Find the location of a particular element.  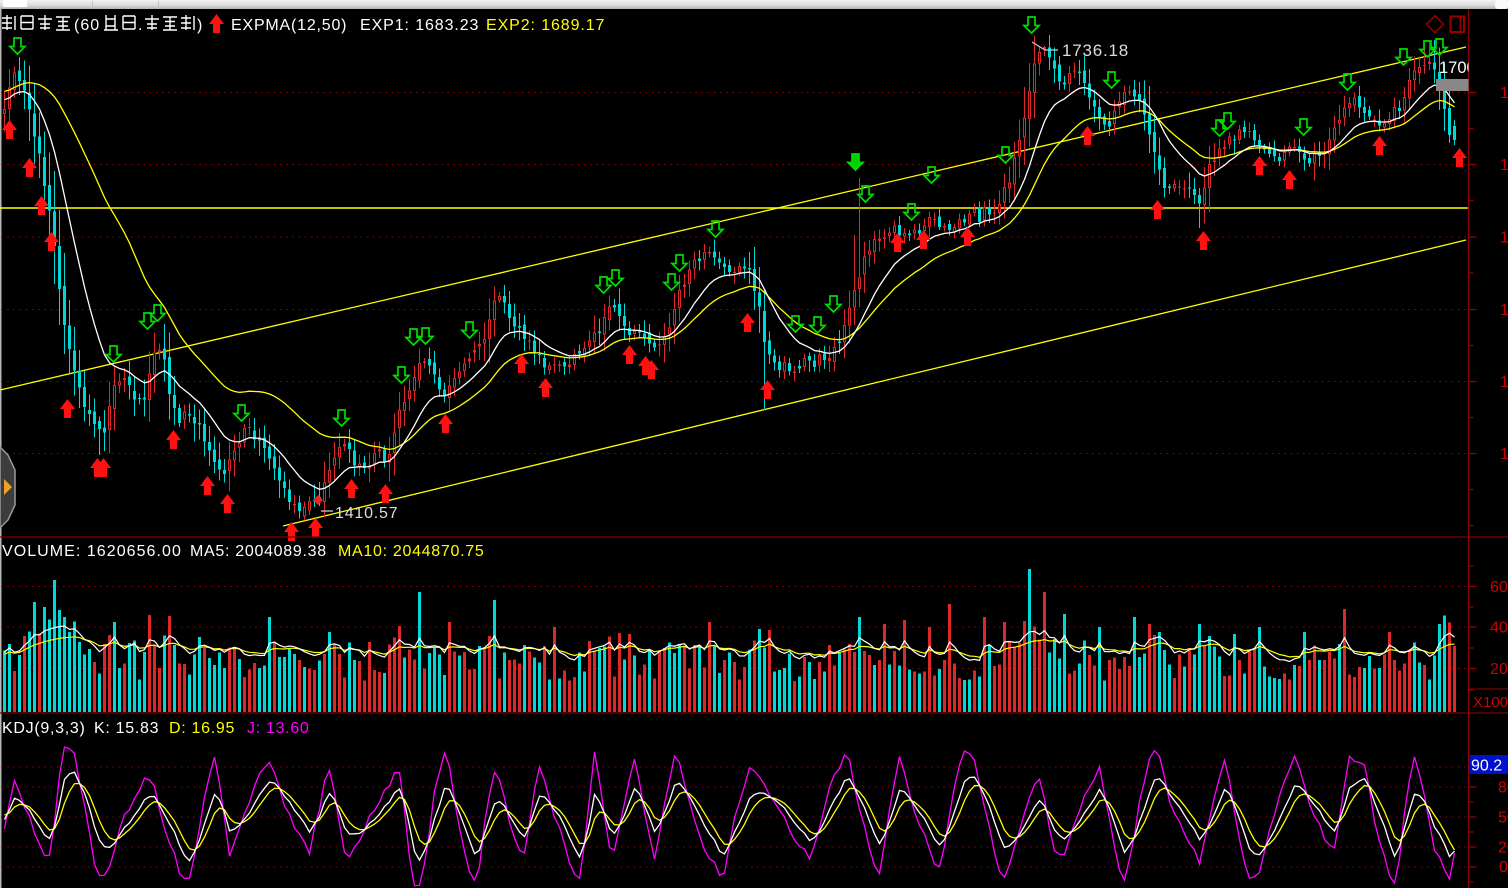

svg-text: (60 is located at coordinates (87, 25).